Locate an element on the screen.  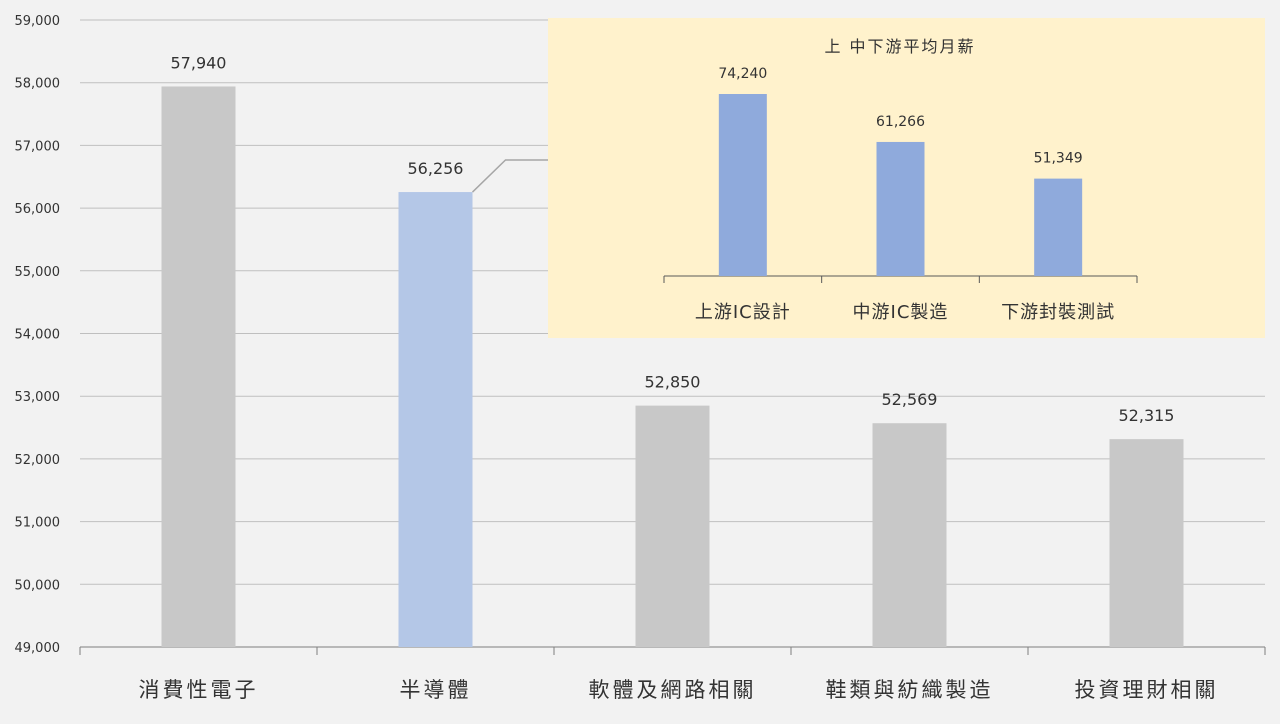
y-tick-label: 57,000 is located at coordinates (38, 146).